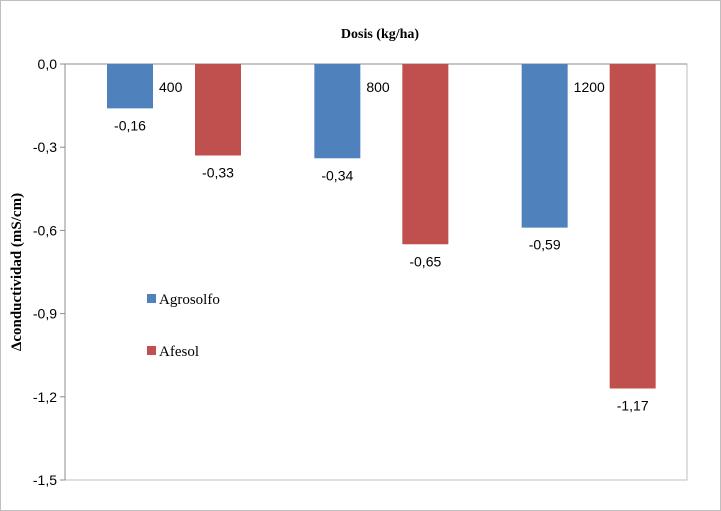  Describe the element at coordinates (425, 261) in the screenshot. I see `data-label: -0,65` at that location.